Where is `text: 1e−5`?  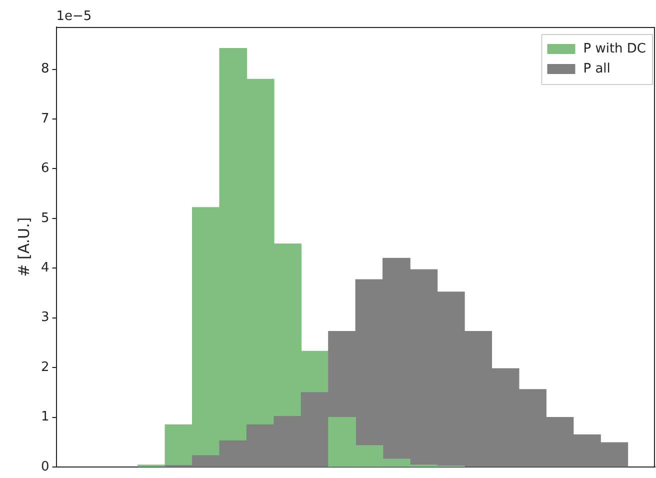 text: 1e−5 is located at coordinates (74, 16).